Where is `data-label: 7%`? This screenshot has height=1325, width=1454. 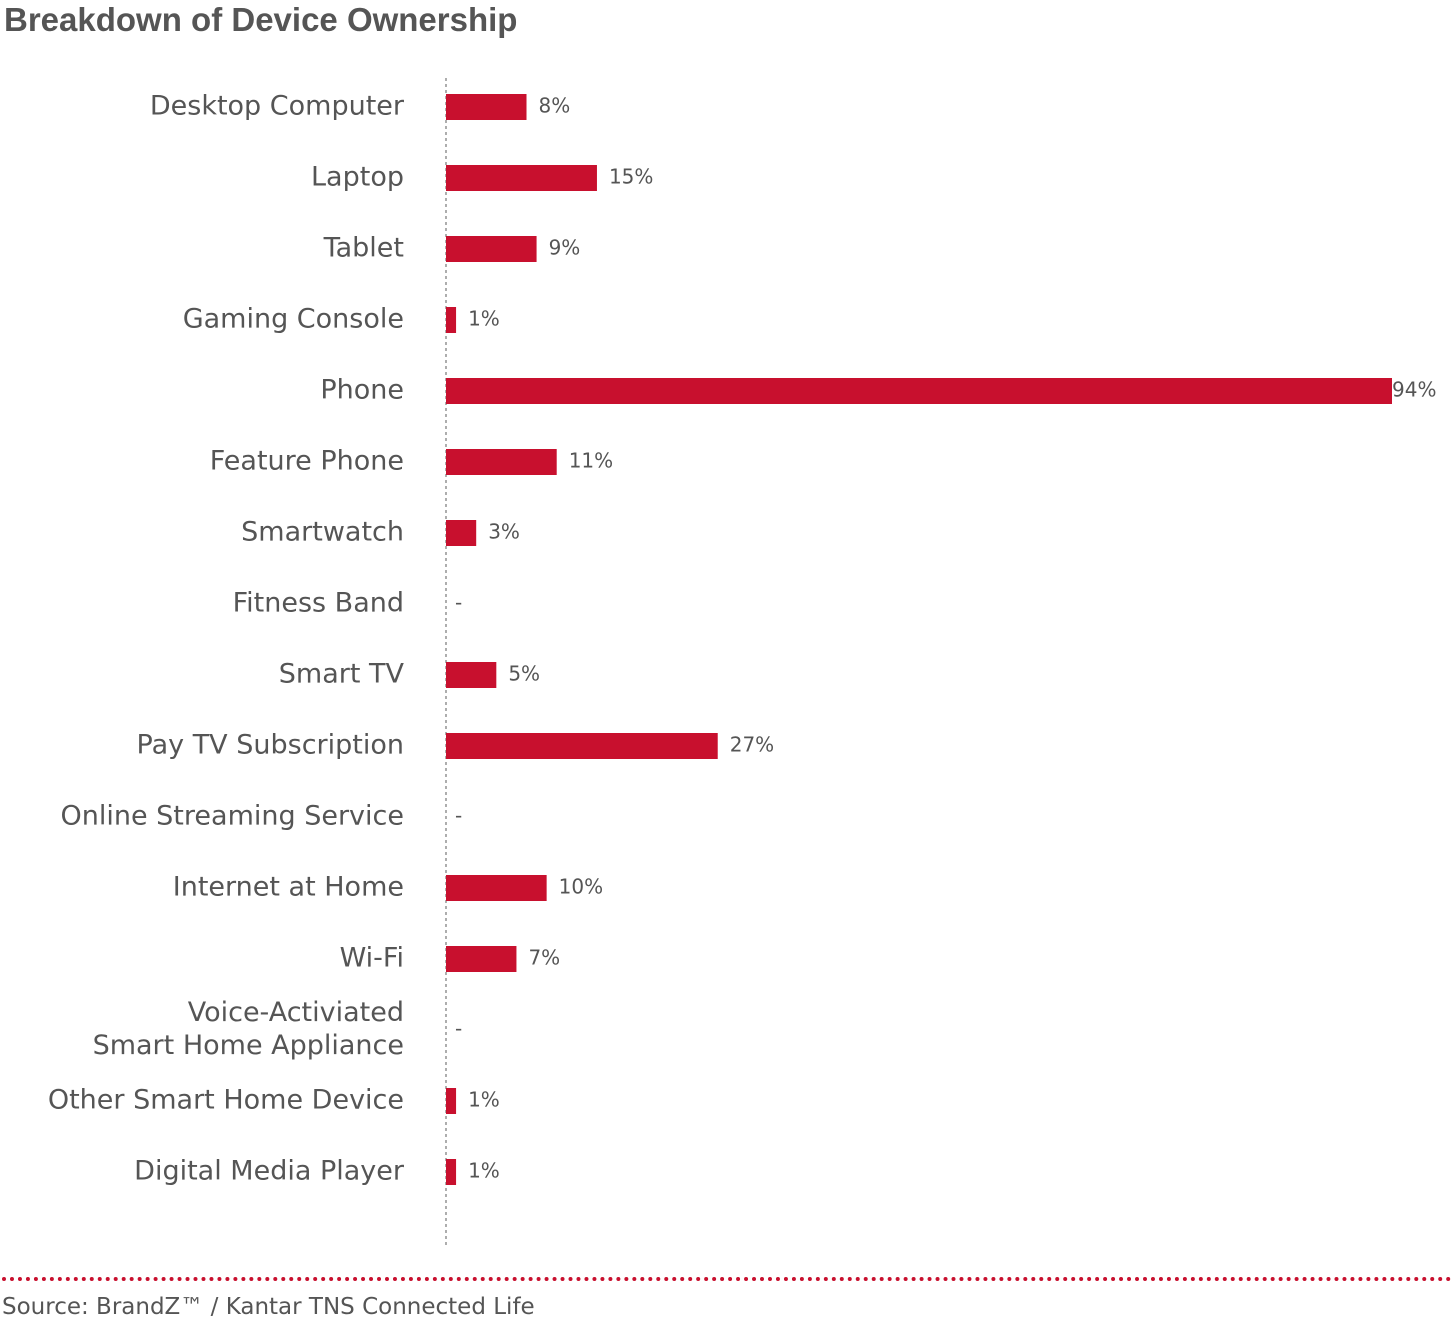 data-label: 7% is located at coordinates (544, 958).